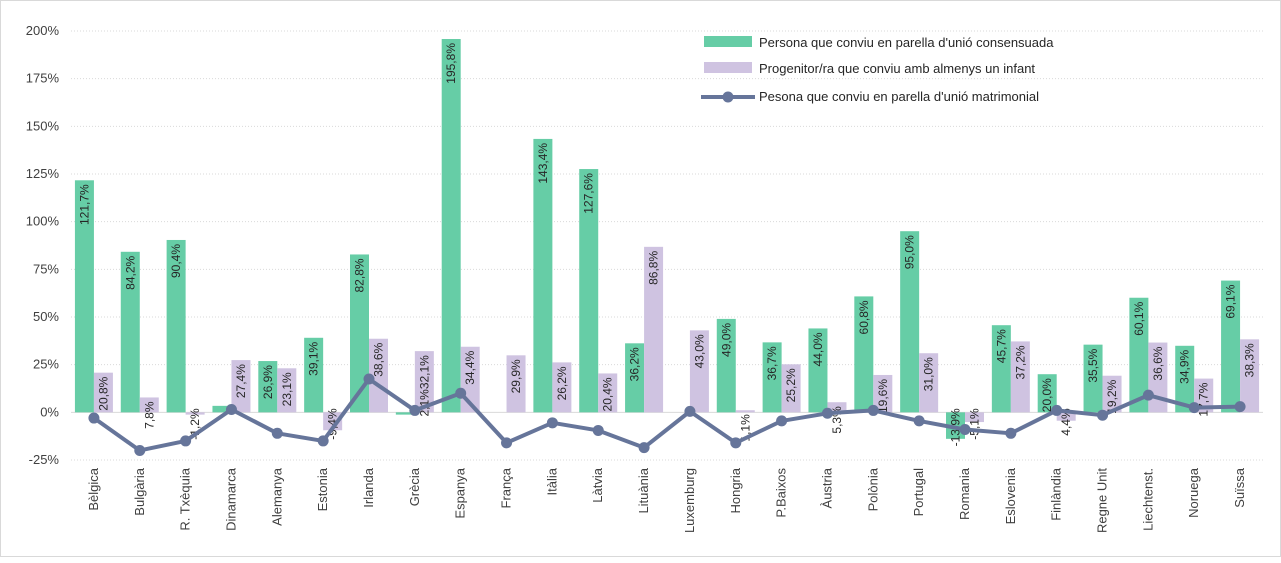  I want to click on legend-swatch, so click(728, 41).